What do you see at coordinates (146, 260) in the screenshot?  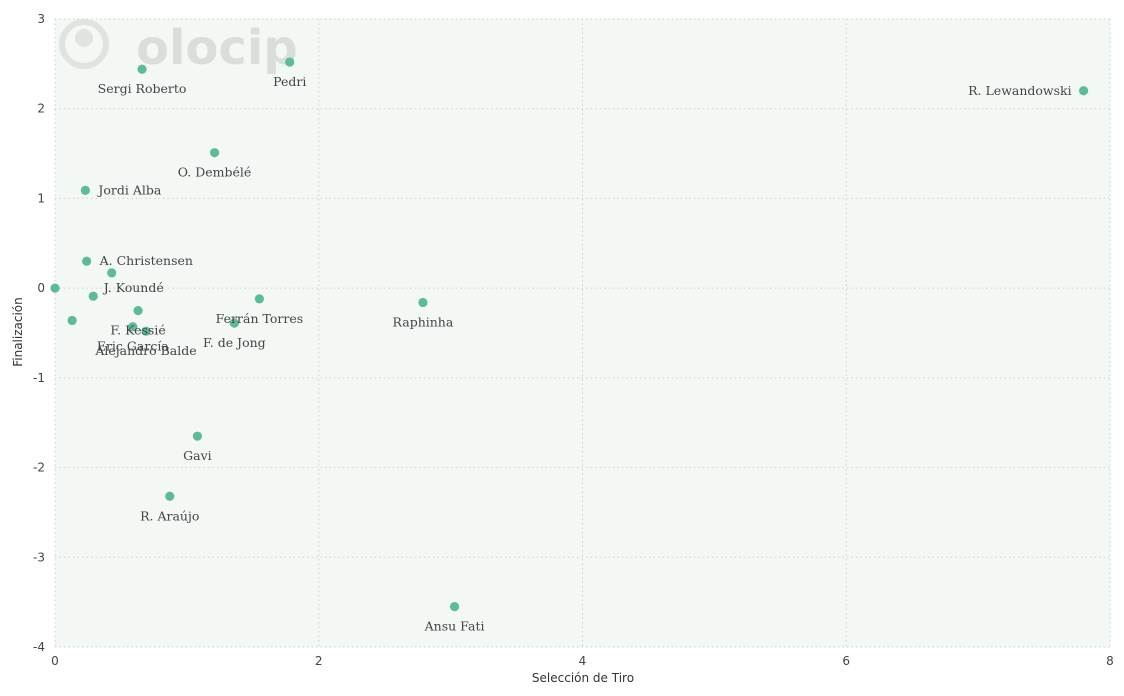 I see `point-label: A. Christensen` at bounding box center [146, 260].